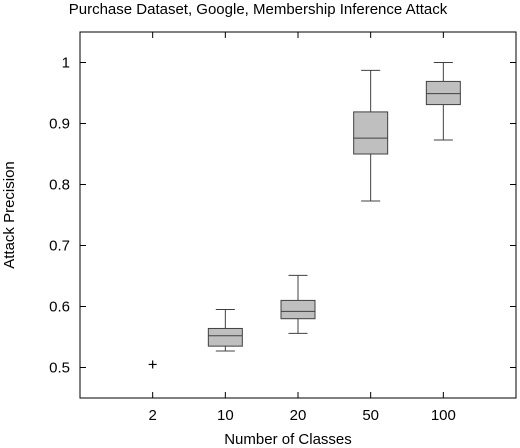 This screenshot has height=448, width=520. What do you see at coordinates (59, 124) in the screenshot?
I see `y-tick-label: 0.9` at bounding box center [59, 124].